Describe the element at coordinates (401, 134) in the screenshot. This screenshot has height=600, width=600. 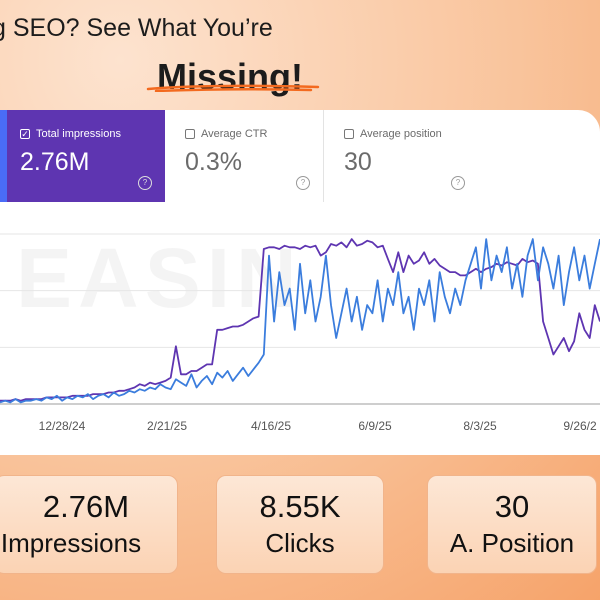
I see `tab-label: Average position` at that location.